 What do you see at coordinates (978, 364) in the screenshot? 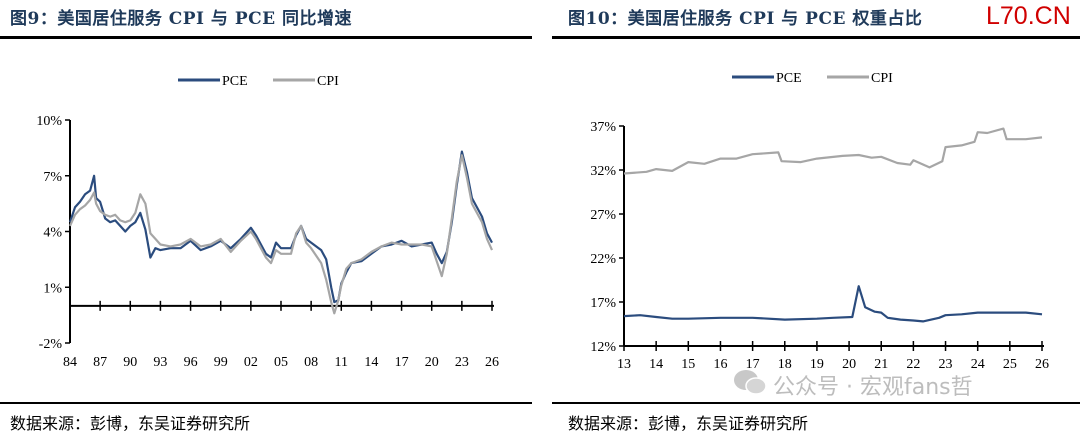
I see `x-tick-label: 24` at bounding box center [978, 364].